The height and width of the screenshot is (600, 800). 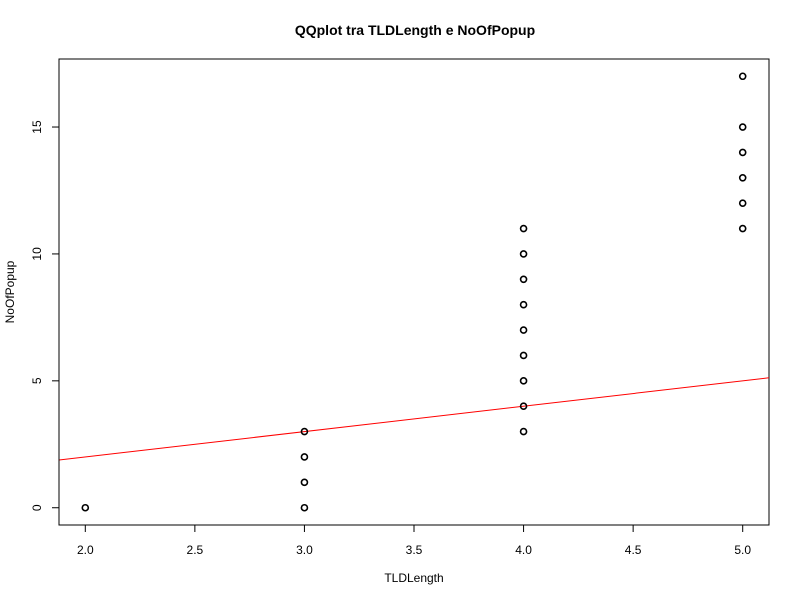 What do you see at coordinates (413, 578) in the screenshot?
I see `x-axis-label: TLDLength` at bounding box center [413, 578].